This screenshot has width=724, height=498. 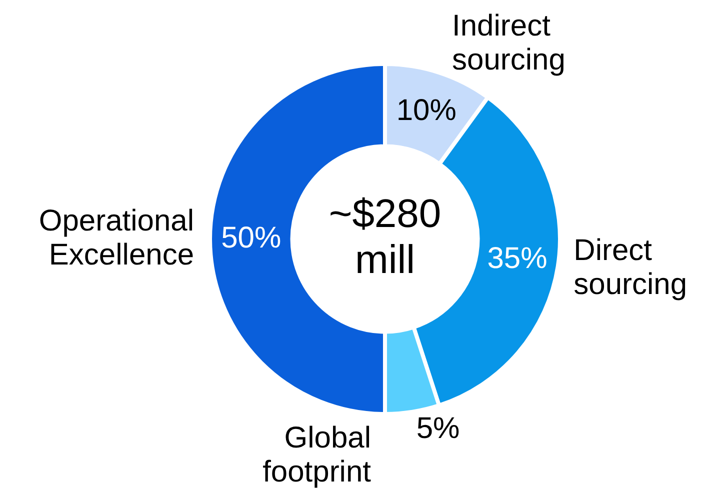 What do you see at coordinates (438, 429) in the screenshot?
I see `data-label: 5%` at bounding box center [438, 429].